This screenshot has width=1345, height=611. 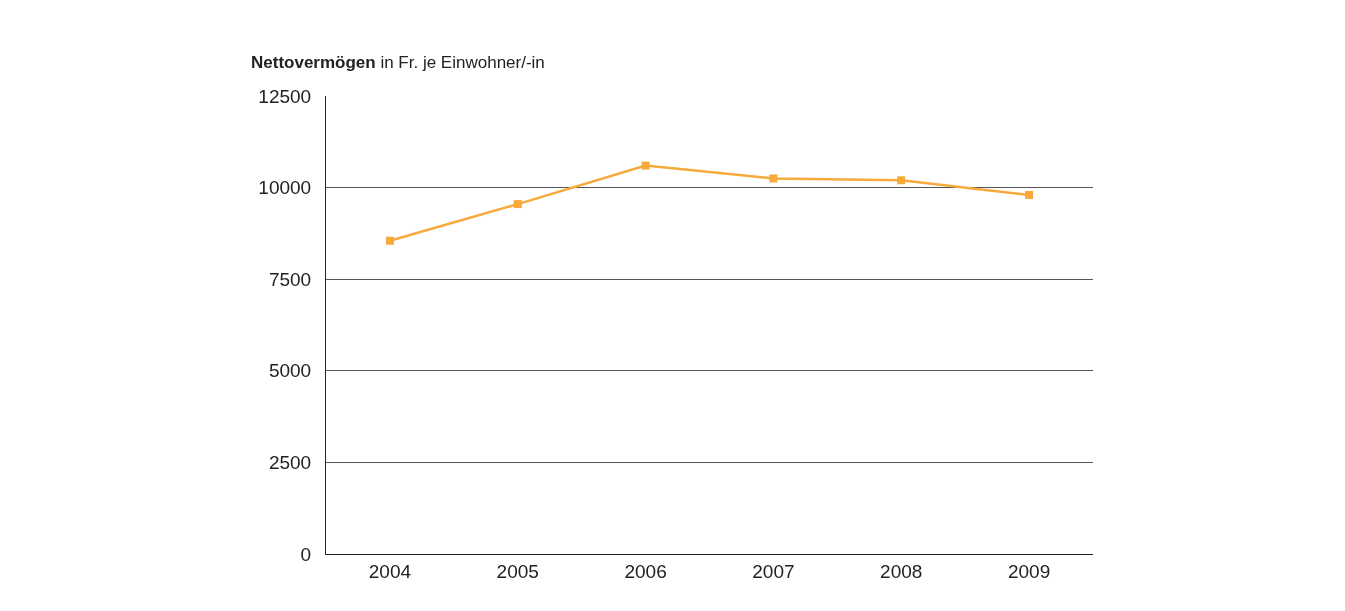 What do you see at coordinates (462, 62) in the screenshot?
I see `chart-subtitle: in Fr. je Einwohner/-in` at bounding box center [462, 62].